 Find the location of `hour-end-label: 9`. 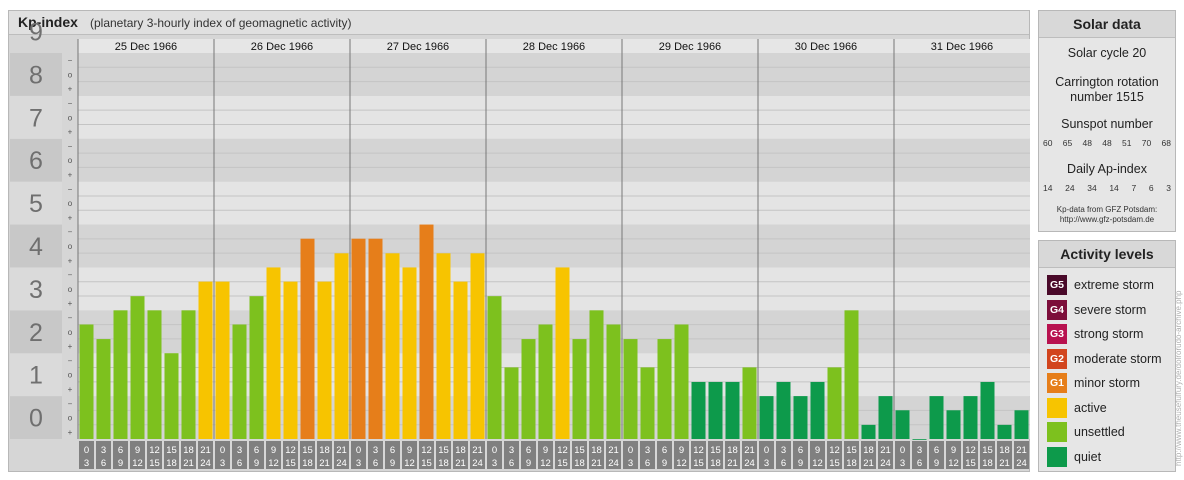

hour-end-label: 9 is located at coordinates (528, 463).